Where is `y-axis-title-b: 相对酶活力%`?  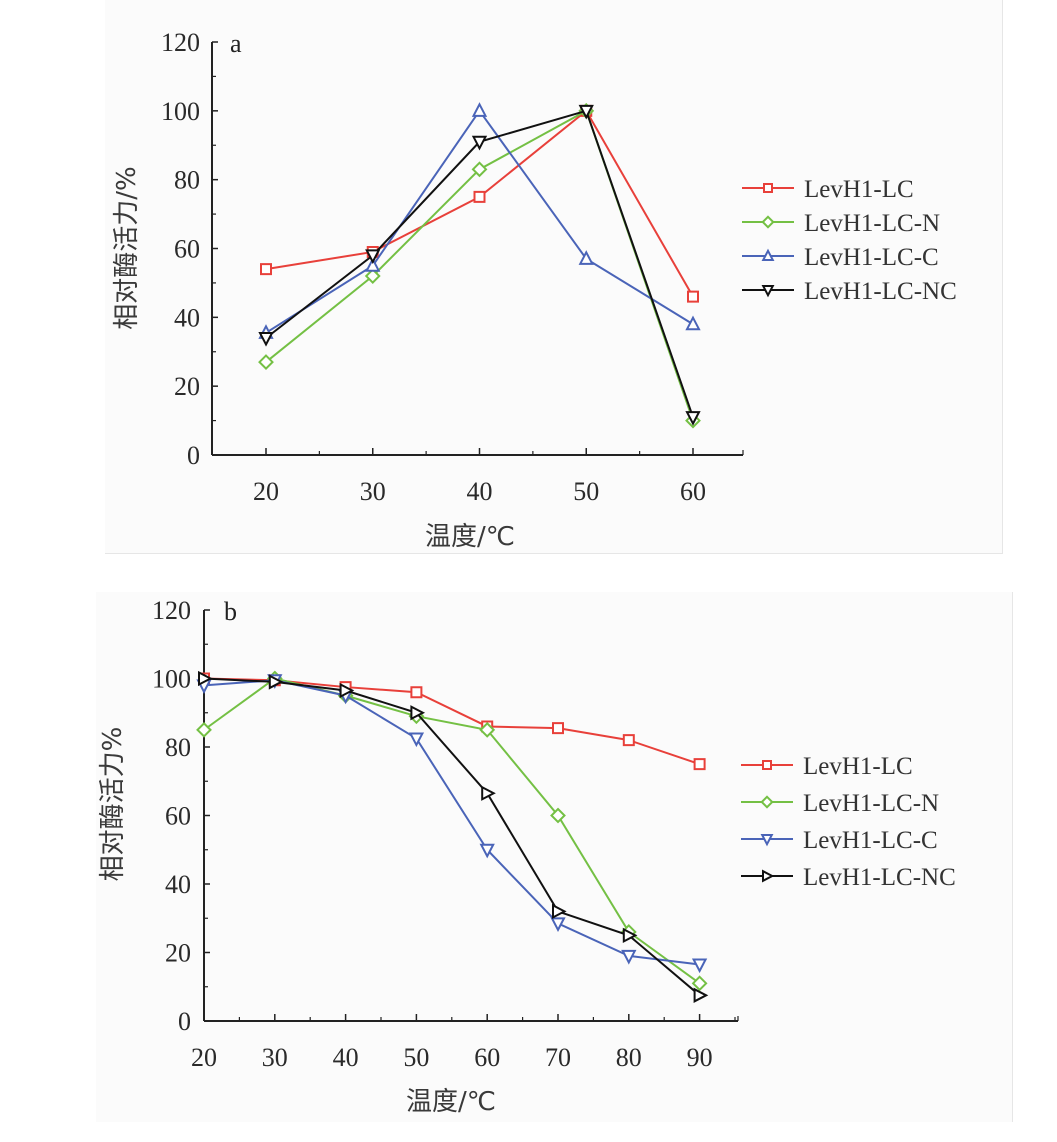 y-axis-title-b: 相对酶活力% is located at coordinates (113, 804).